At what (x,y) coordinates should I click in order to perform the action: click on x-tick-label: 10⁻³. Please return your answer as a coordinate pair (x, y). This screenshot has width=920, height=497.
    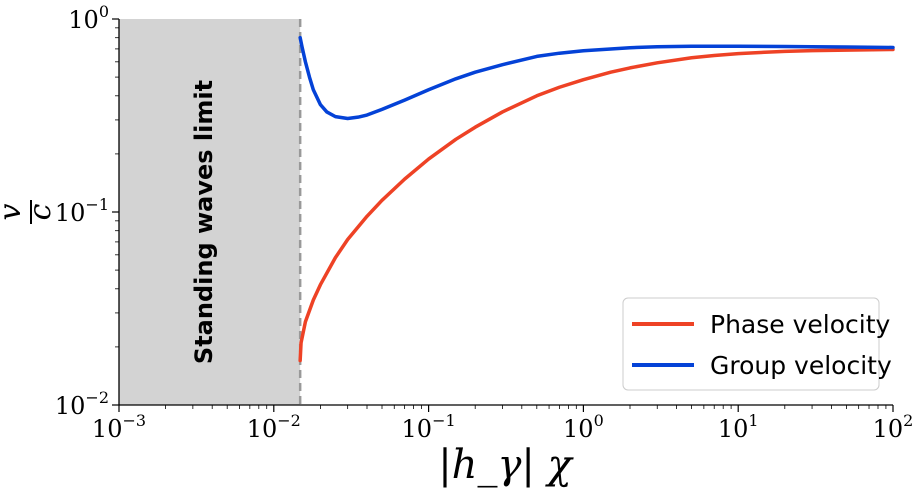
    Looking at the image, I should click on (119, 427).